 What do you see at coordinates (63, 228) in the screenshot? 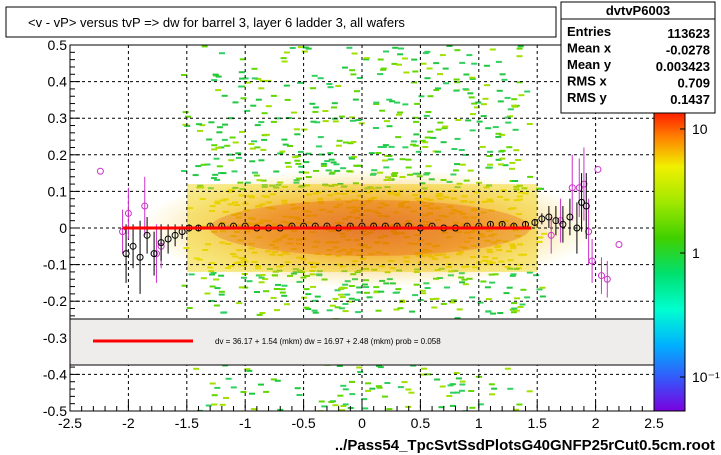
I see `y-tick-label: 0` at bounding box center [63, 228].